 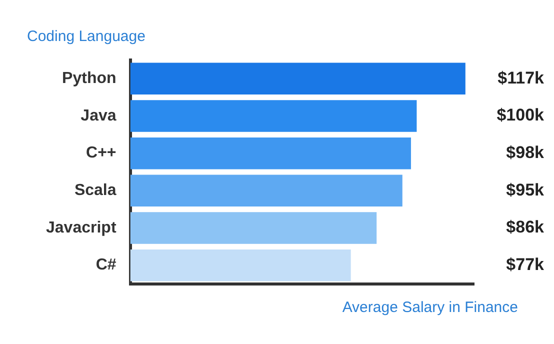 What do you see at coordinates (81, 227) in the screenshot?
I see `y-tick-label: Javacript` at bounding box center [81, 227].